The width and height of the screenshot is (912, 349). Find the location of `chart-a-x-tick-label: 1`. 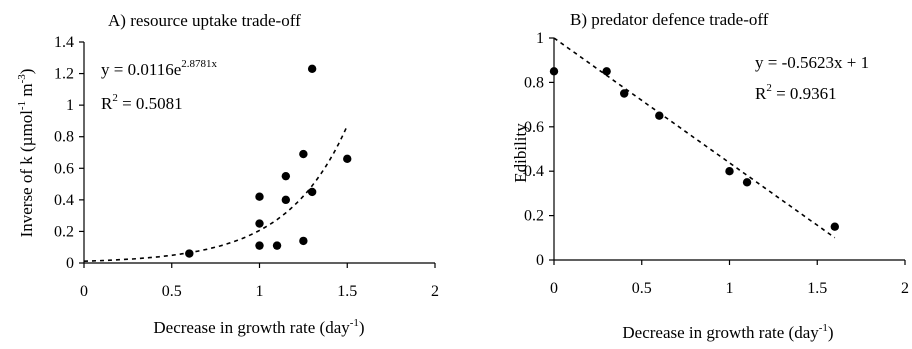

chart-a-x-tick-label: 1 is located at coordinates (260, 291).